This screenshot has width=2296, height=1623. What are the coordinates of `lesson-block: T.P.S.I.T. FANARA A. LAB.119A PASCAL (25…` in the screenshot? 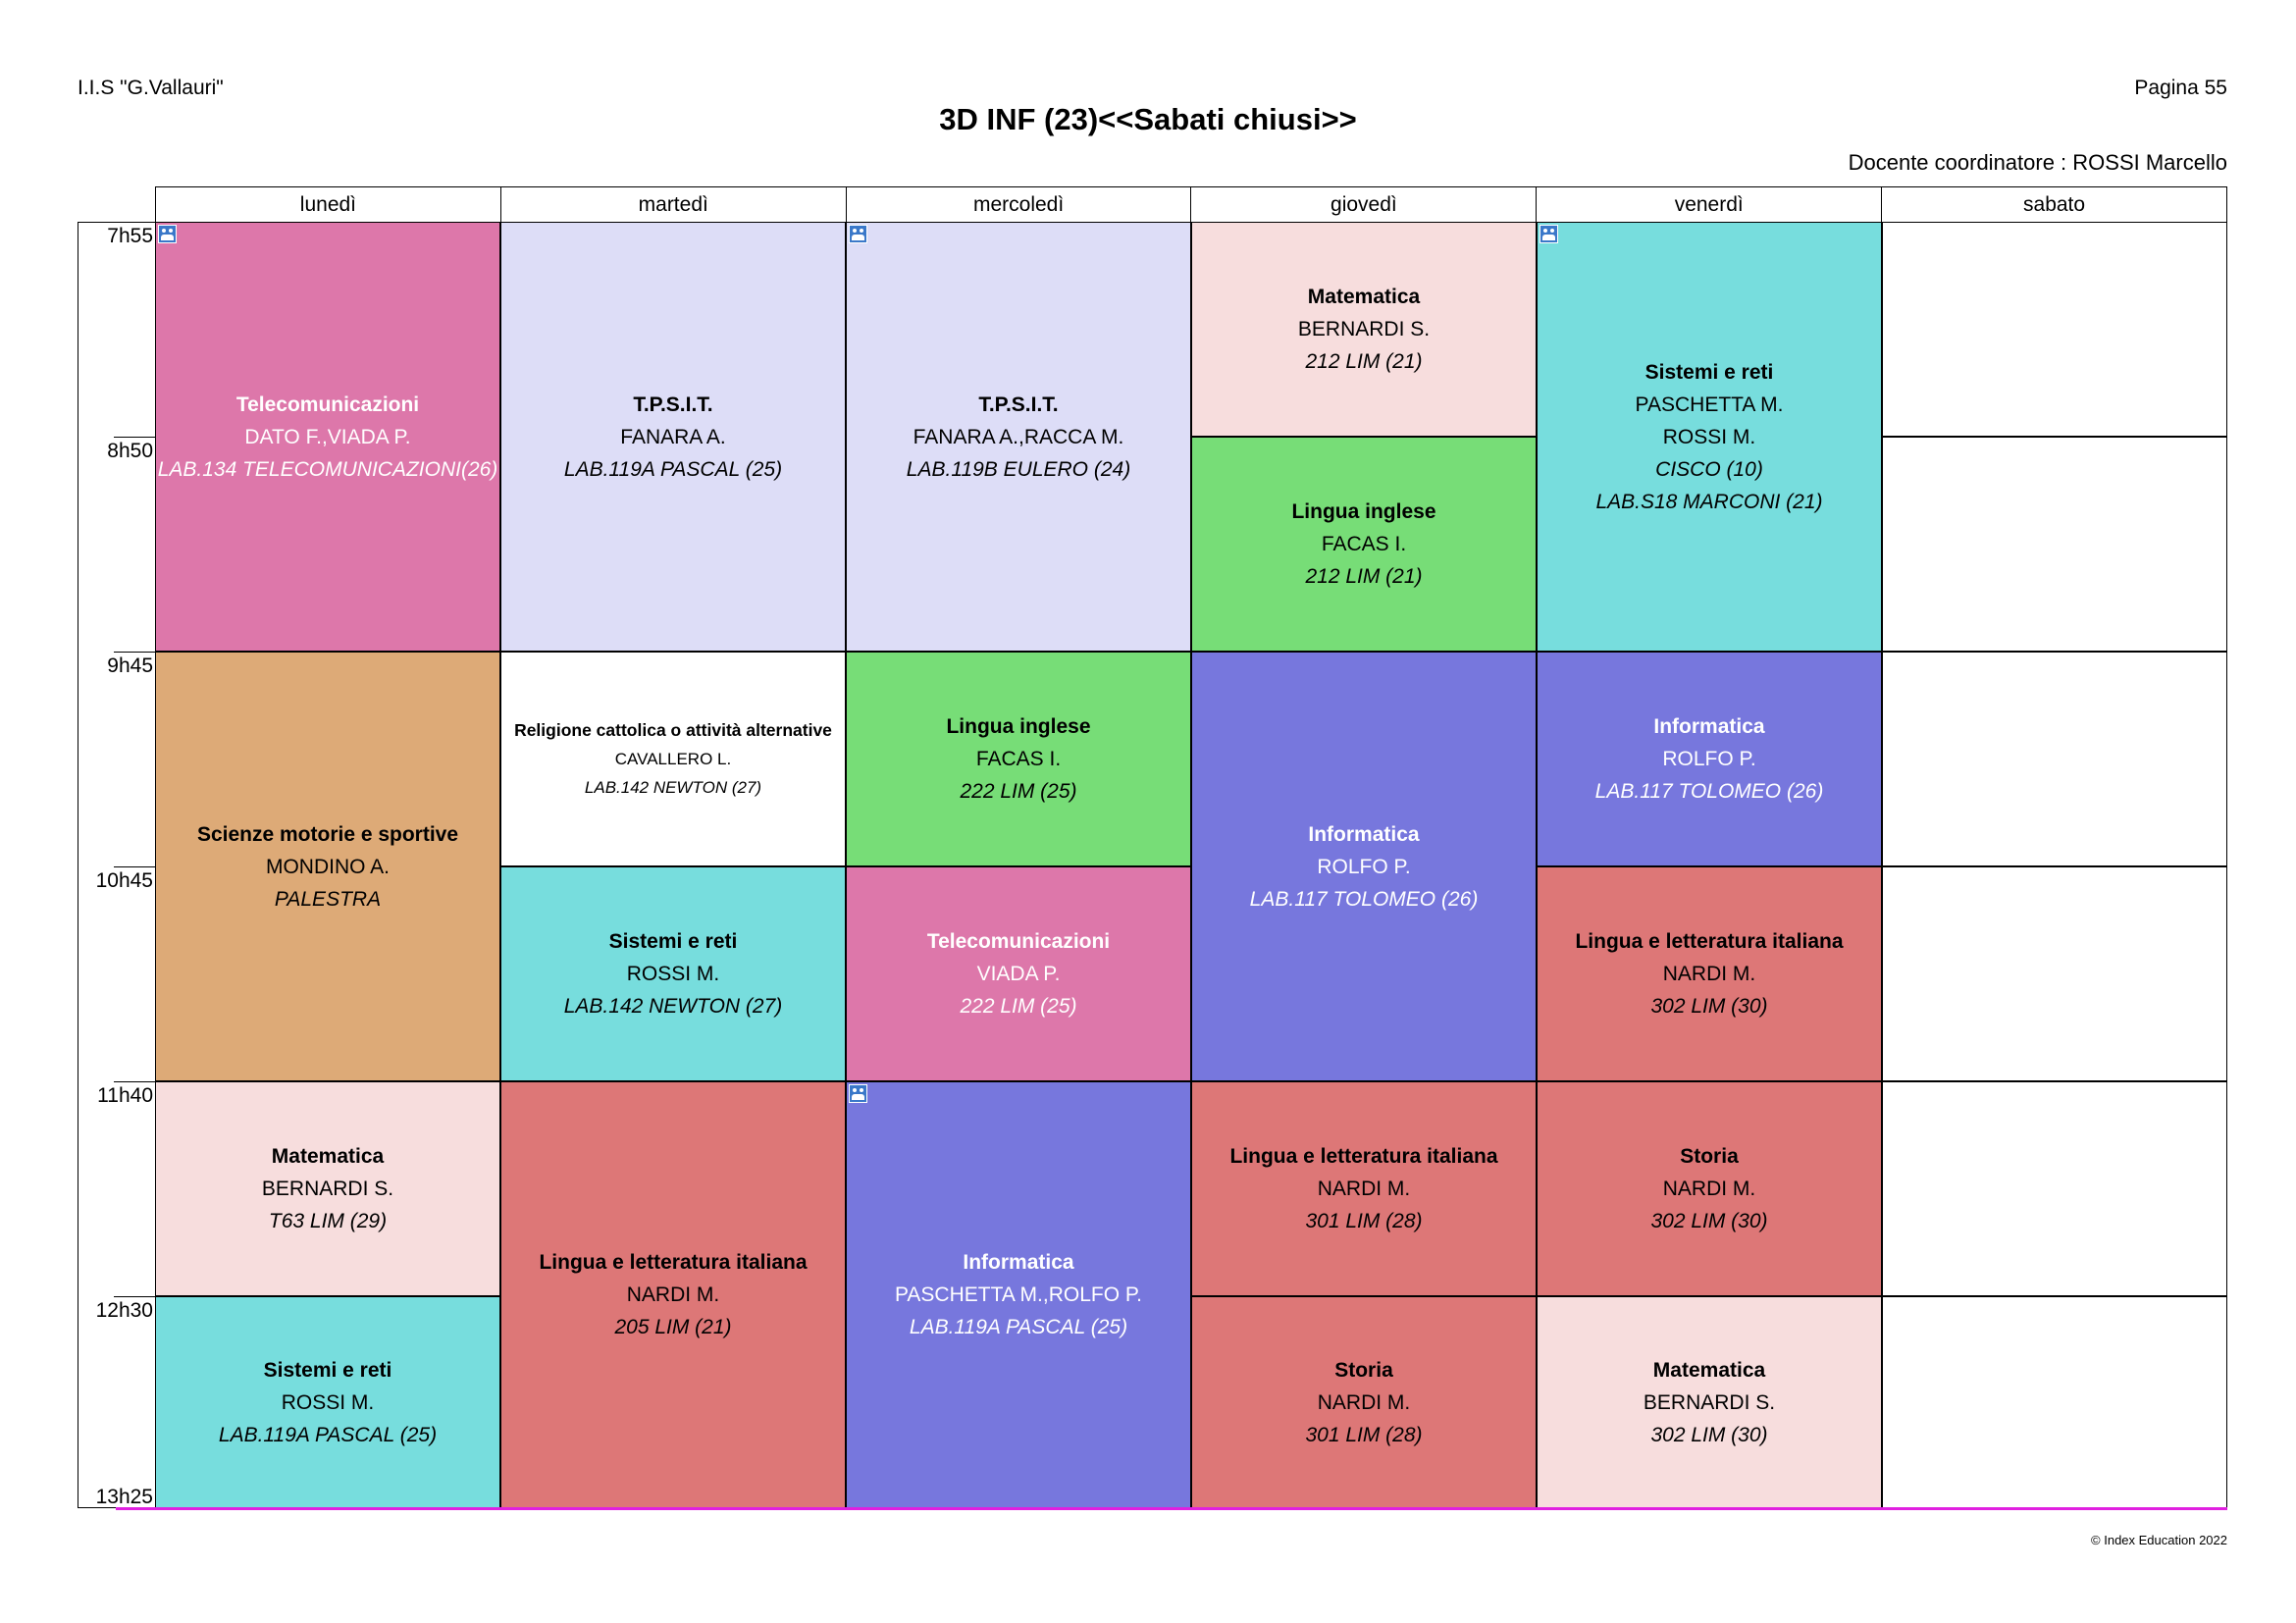 It's located at (673, 437).